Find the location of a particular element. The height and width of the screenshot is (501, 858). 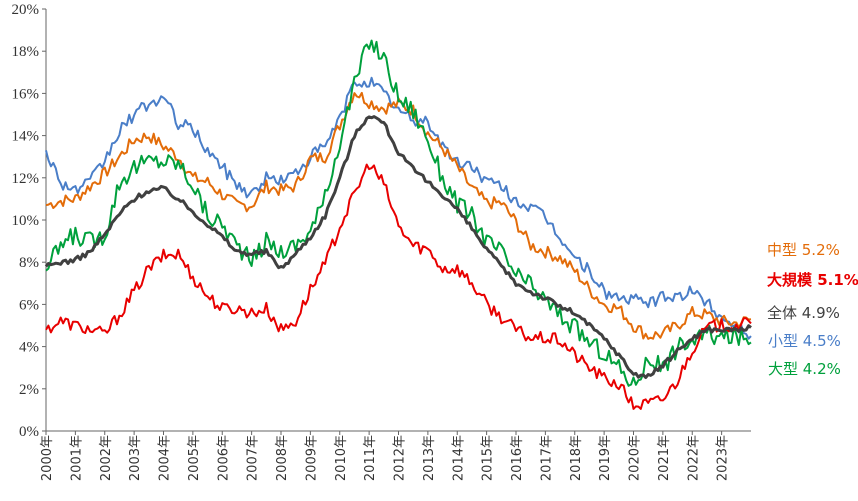

x-tick-label: 2016年 is located at coordinates (517, 458).